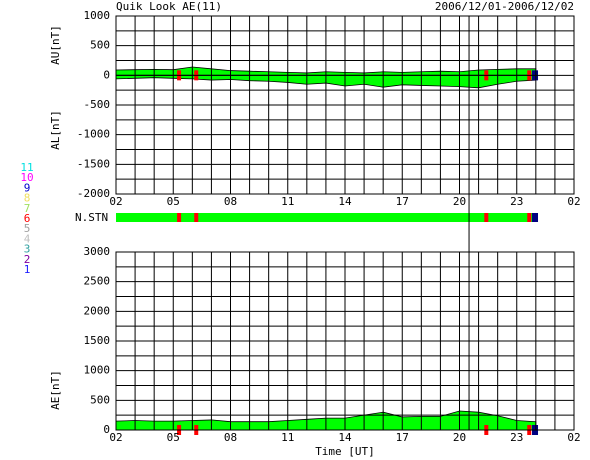  I want to click on x-axis-label: Time [UT], so click(345, 451).